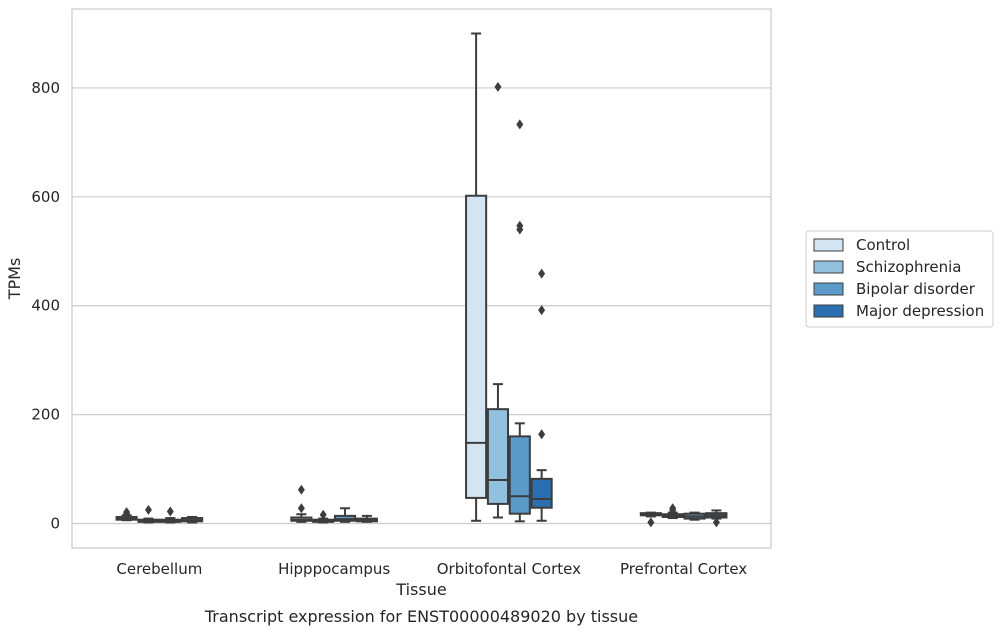 This screenshot has height=634, width=1002. What do you see at coordinates (916, 289) in the screenshot?
I see `legend-label: Bipolar disorder` at bounding box center [916, 289].